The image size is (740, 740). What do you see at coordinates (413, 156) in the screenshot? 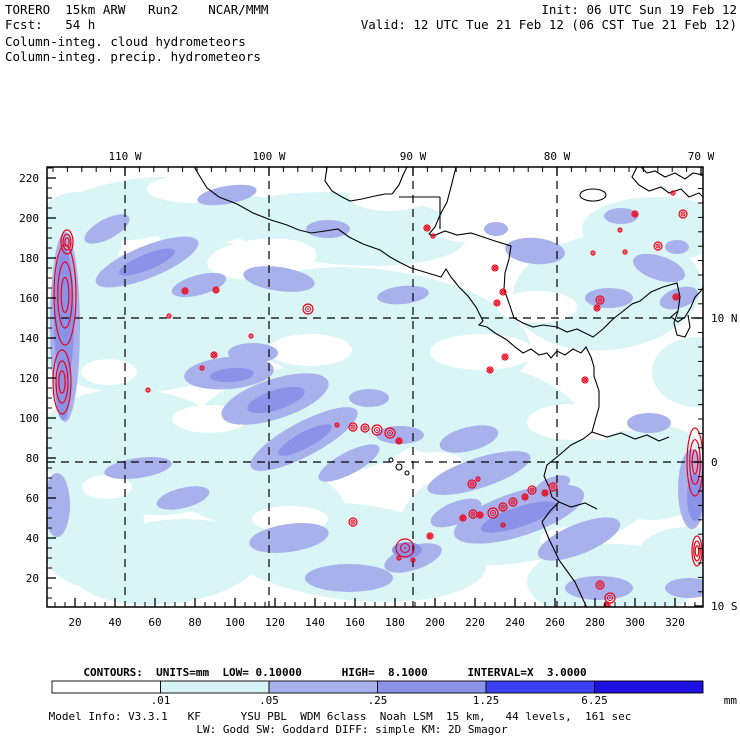
I see `axis-tick-label: 90 W` at bounding box center [413, 156].